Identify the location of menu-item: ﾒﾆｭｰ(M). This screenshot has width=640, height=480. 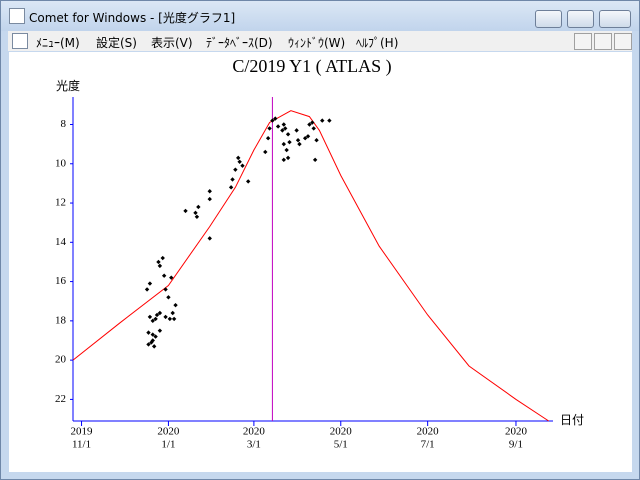
(58, 43).